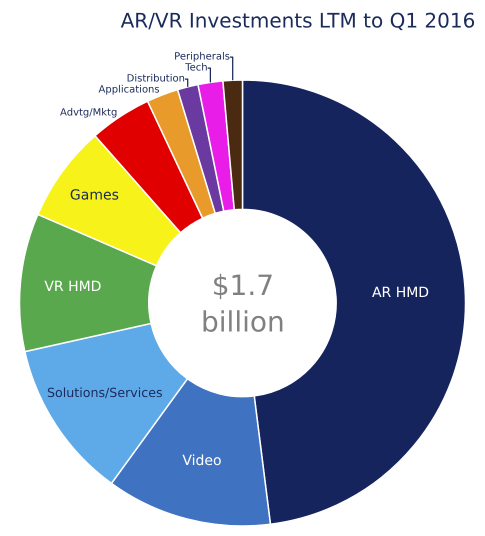 The image size is (485, 536). I want to click on slice-label: Applications, so click(129, 90).